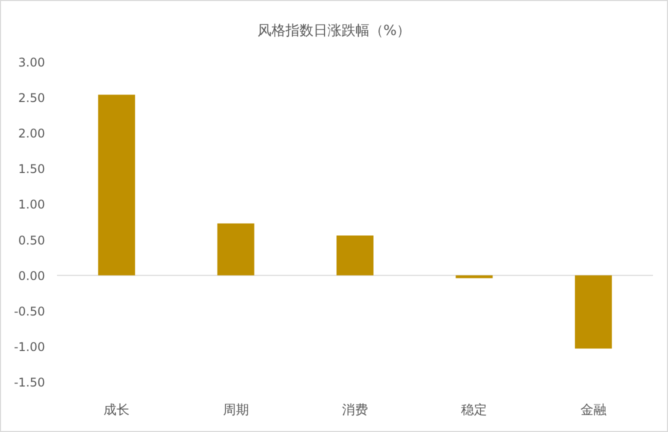 This screenshot has width=668, height=432. I want to click on x-tick-label: 周期, so click(235, 410).